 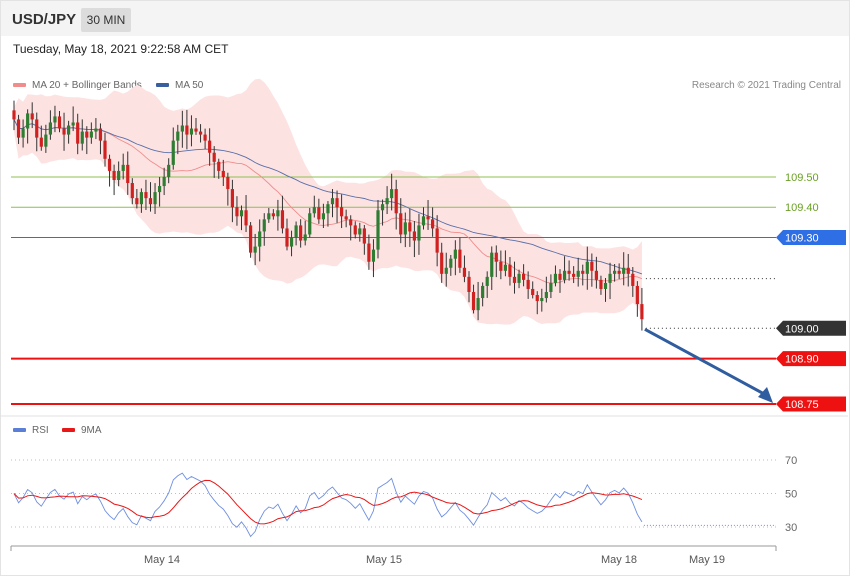 What do you see at coordinates (179, 85) in the screenshot?
I see `legend-ma50: MA 50` at bounding box center [179, 85].